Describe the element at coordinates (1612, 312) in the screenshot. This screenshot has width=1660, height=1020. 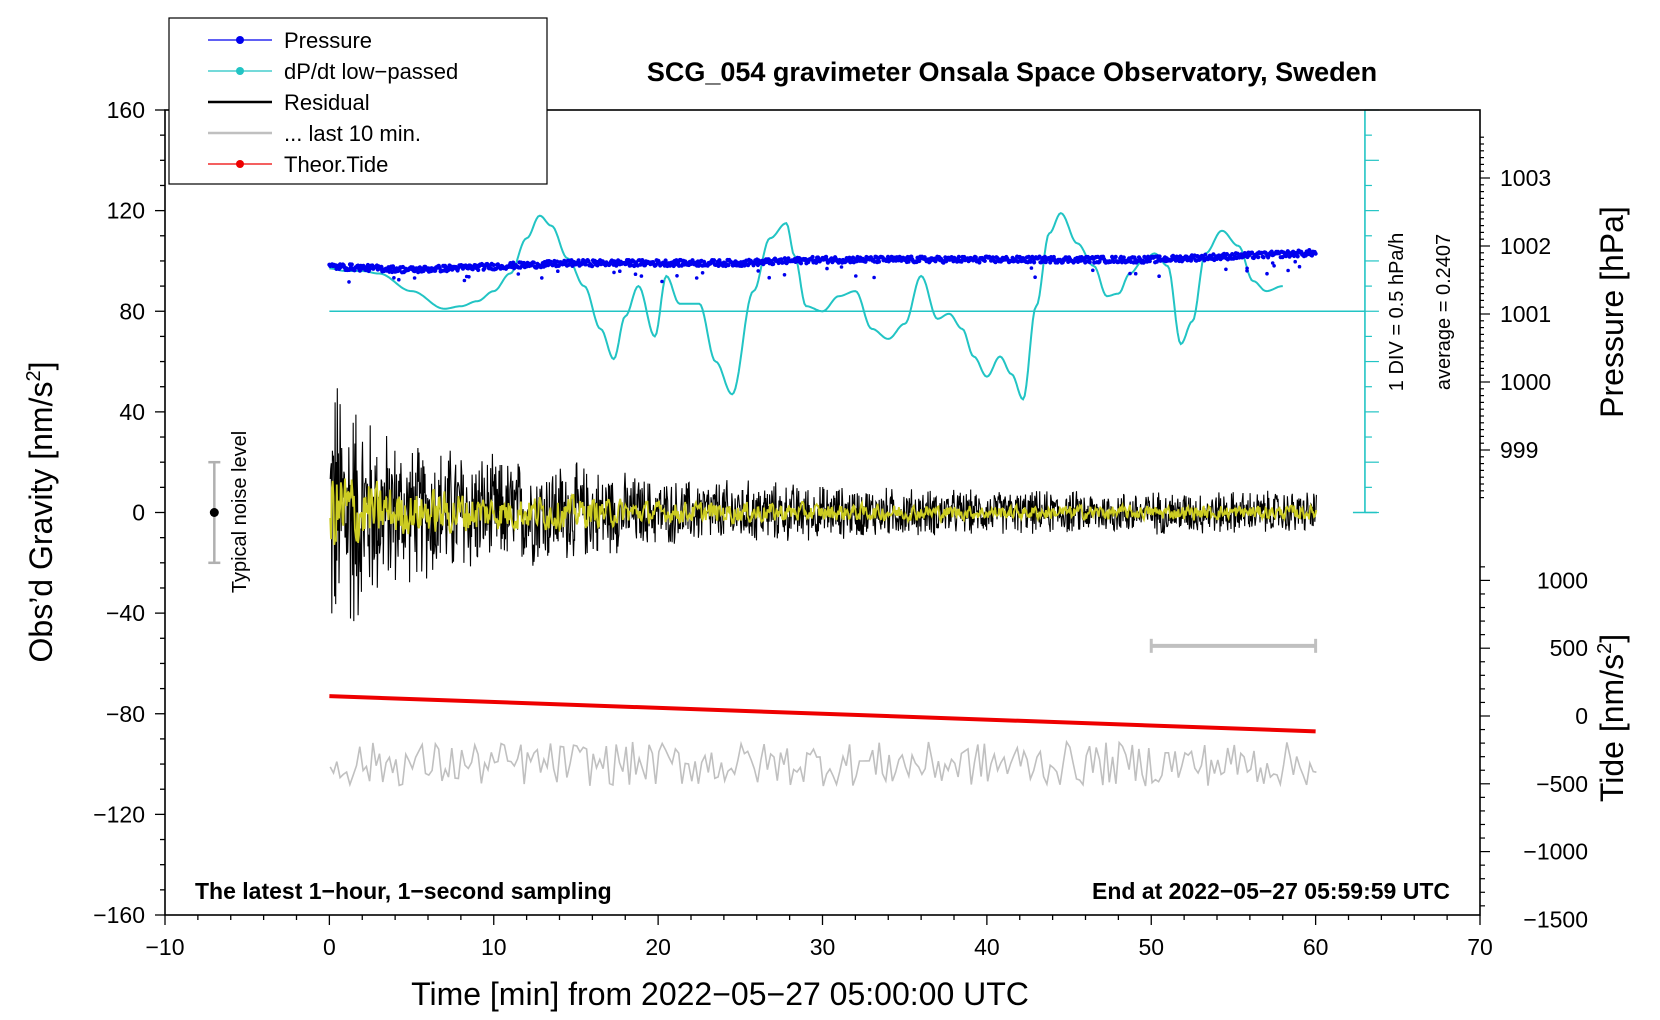
I see `y-axis-label-pressure: Pressure [hPa]` at that location.